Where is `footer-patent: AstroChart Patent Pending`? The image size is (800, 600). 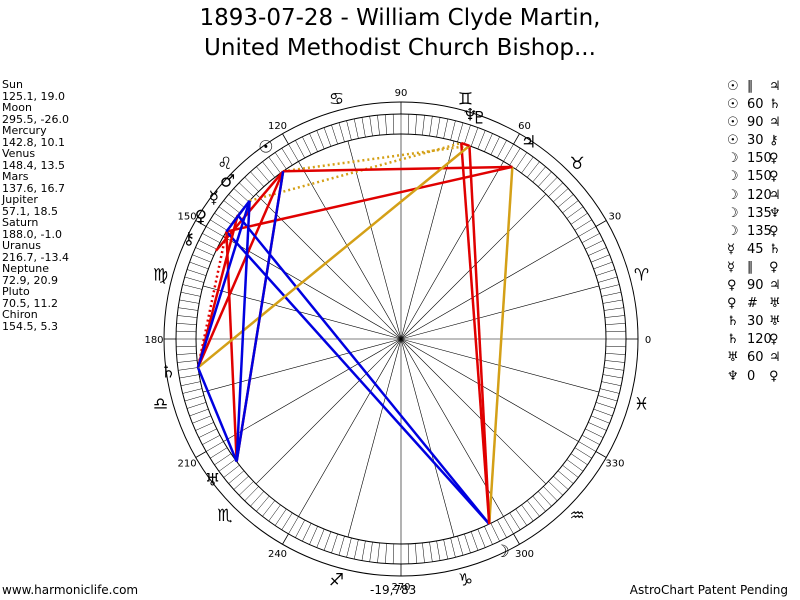
footer-patent: AstroChart Patent Pending is located at coordinates (708, 590).